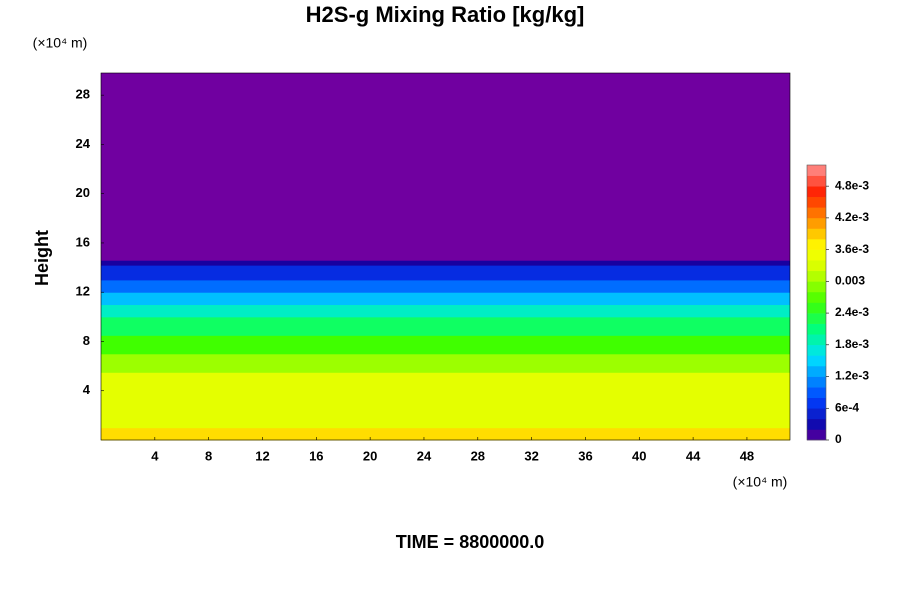 The height and width of the screenshot is (600, 900). Describe the element at coordinates (852, 249) in the screenshot. I see `colorbar-tick-label: 3.6e-3` at that location.